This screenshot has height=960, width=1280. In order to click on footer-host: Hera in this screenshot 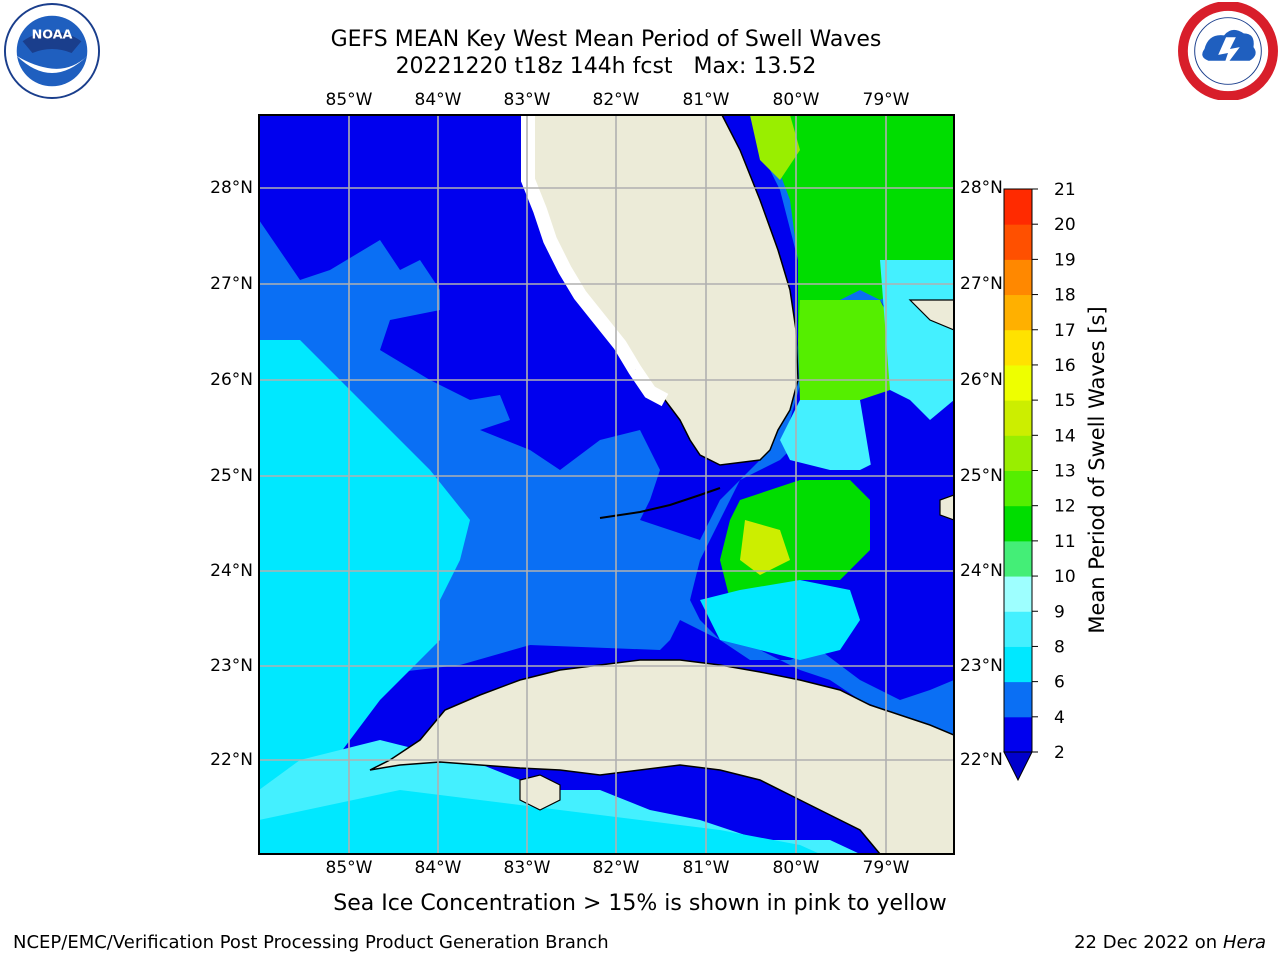, I will do `click(1244, 942)`.